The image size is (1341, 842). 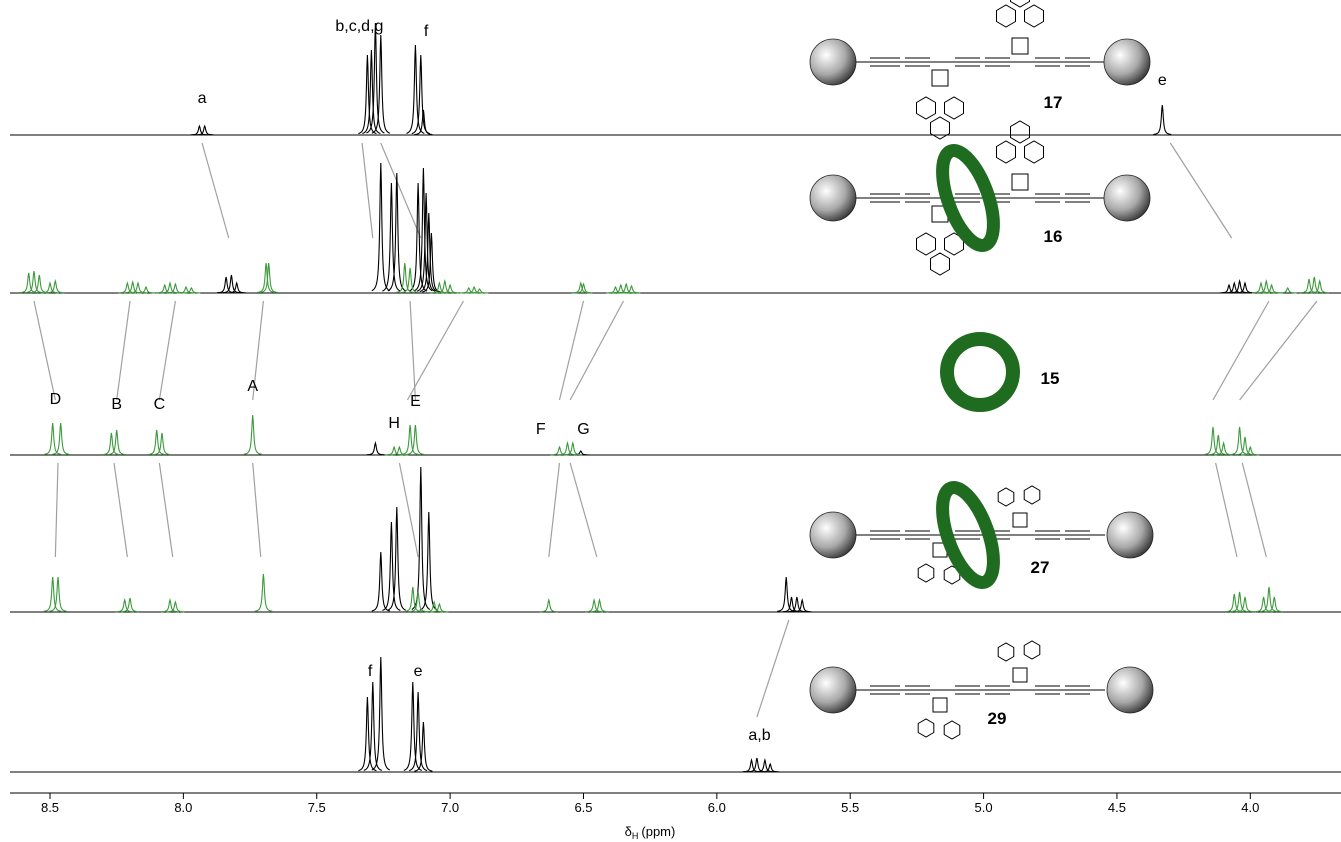 What do you see at coordinates (583, 807) in the screenshot?
I see `x-tick-label: 6.5` at bounding box center [583, 807].